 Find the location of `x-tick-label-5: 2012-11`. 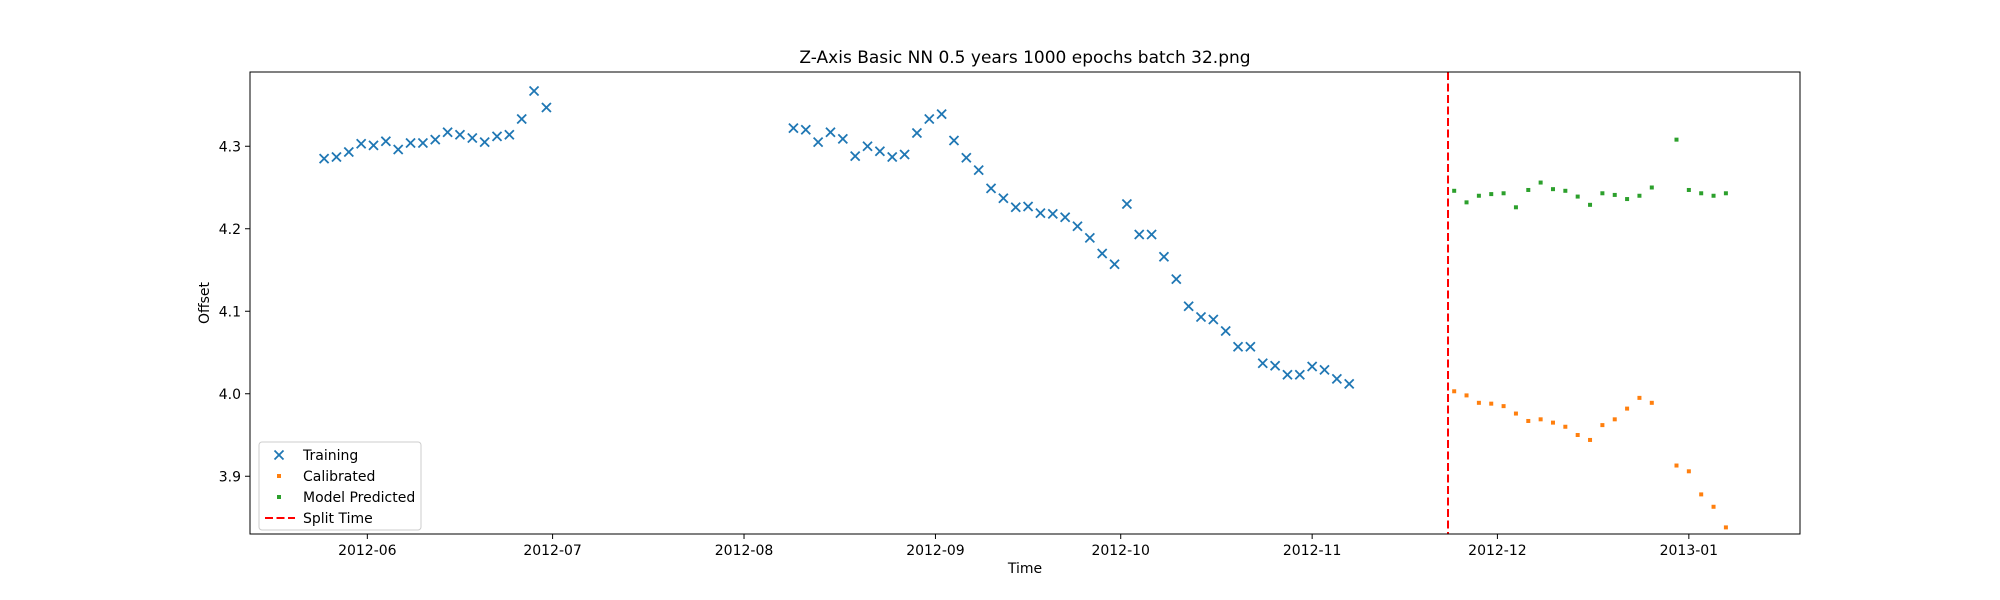

x-tick-label-5: 2012-11 is located at coordinates (1312, 551).